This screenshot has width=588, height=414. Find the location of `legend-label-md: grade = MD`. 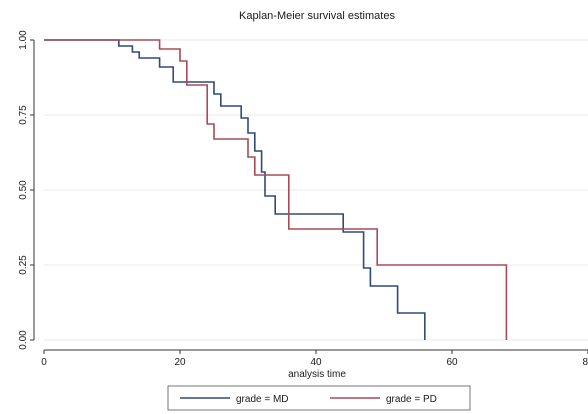

legend-label-md: grade = MD is located at coordinates (262, 399).